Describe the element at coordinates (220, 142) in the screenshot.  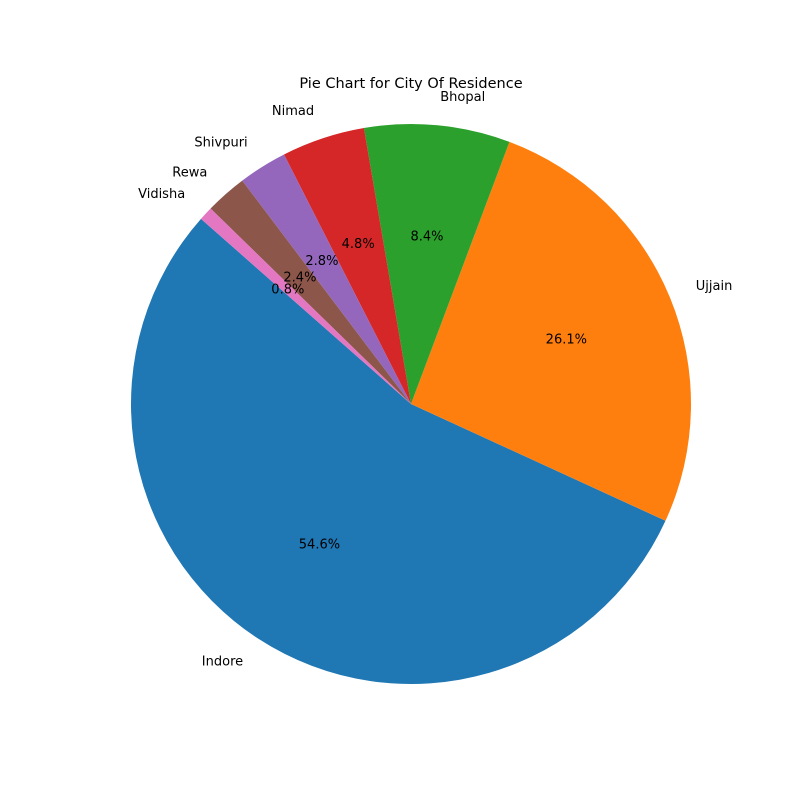
I see `slice-label-shivpuri: Shivpuri` at that location.